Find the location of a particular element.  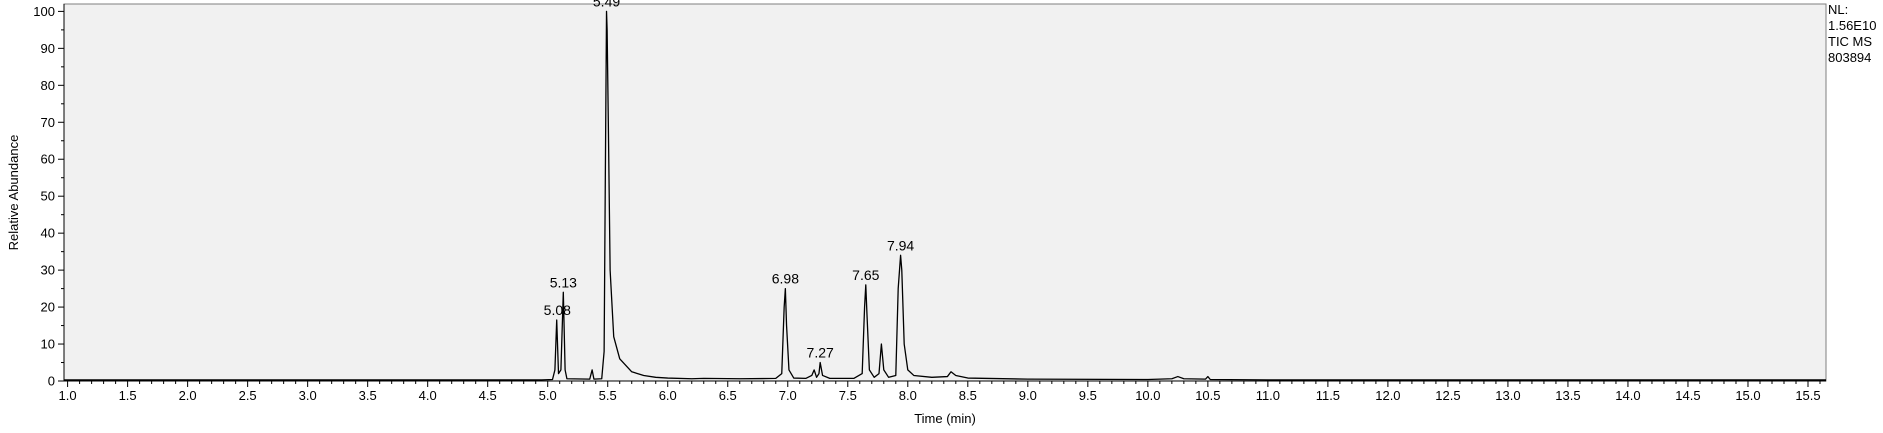

x-tick-label: 10.0 is located at coordinates (1147, 395).